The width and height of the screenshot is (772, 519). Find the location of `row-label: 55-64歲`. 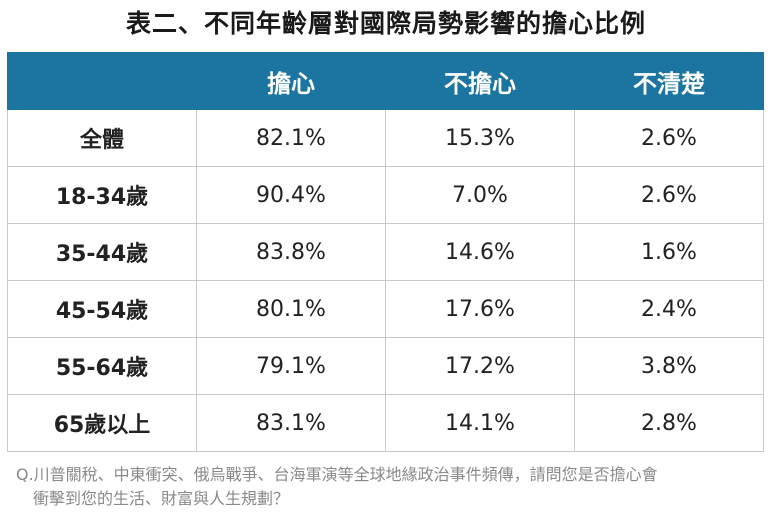

row-label: 55-64歲 is located at coordinates (102, 366).